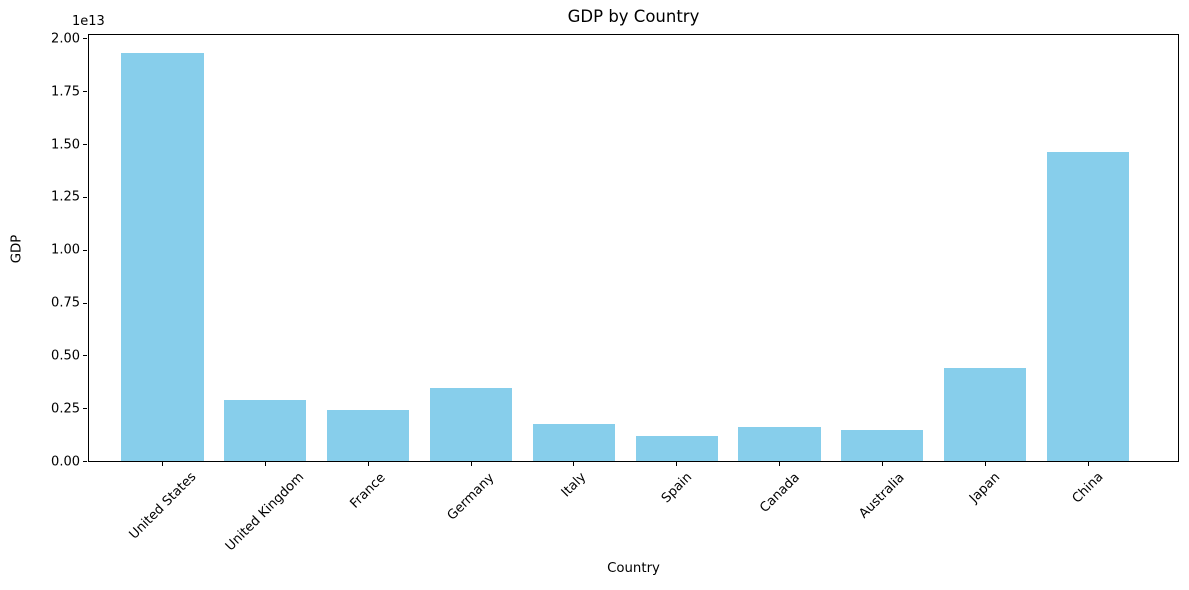 Image resolution: width=1189 pixels, height=590 pixels. What do you see at coordinates (882, 496) in the screenshot?
I see `x-tick-label: Australia` at bounding box center [882, 496].